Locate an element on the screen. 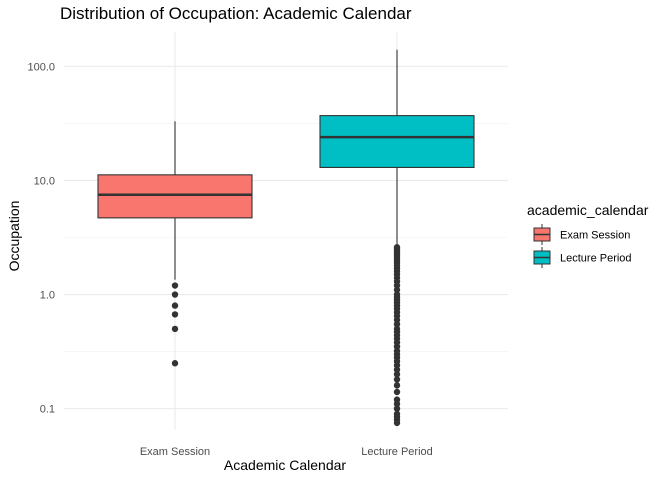 Image resolution: width=672 pixels, height=480 pixels. y-axis: 0.1 1.0 10.0 100.0 is located at coordinates (41, 238).